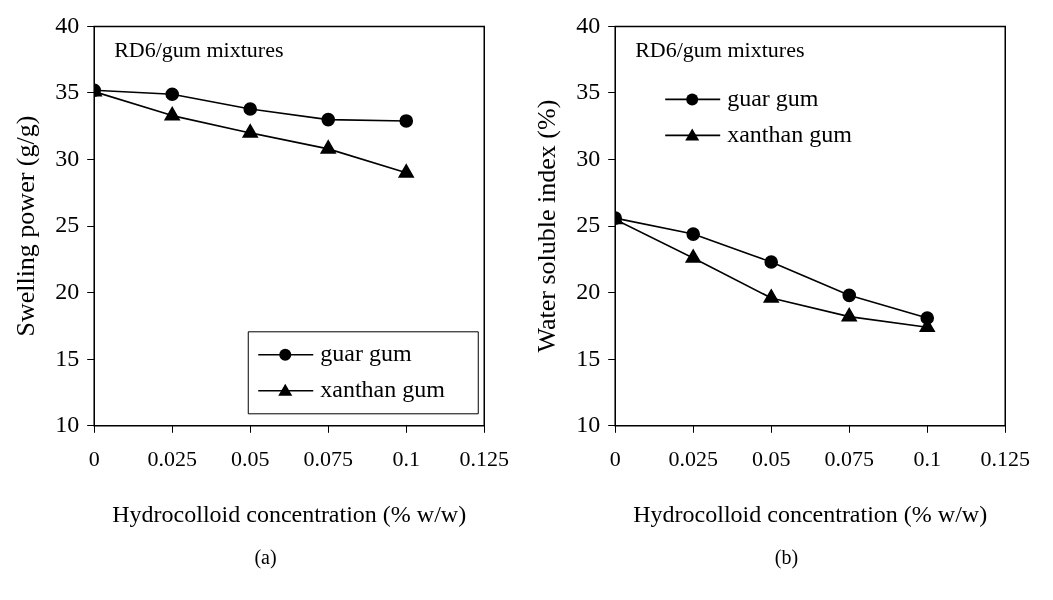 Image resolution: width=1053 pixels, height=600 pixels. I want to click on y-axis-title: Swelling power (g/g), so click(26, 226).